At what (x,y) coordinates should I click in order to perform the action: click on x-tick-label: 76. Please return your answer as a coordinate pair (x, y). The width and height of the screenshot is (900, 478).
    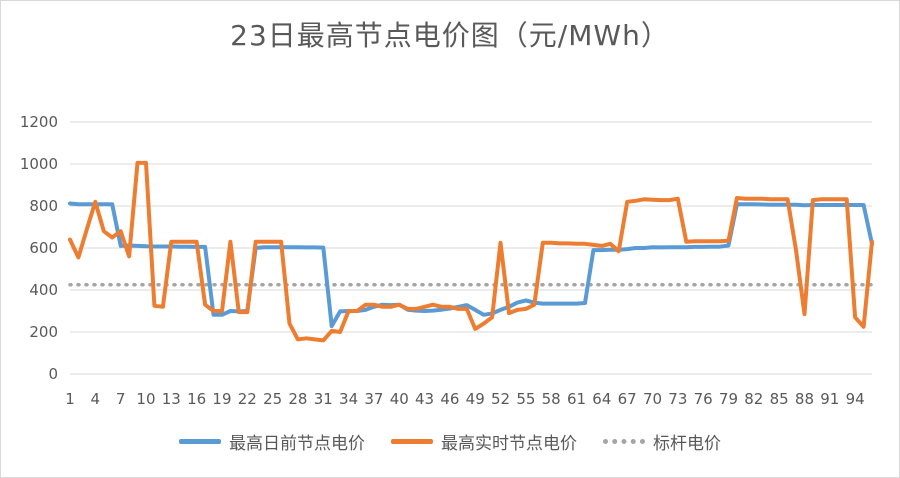
    Looking at the image, I should click on (703, 399).